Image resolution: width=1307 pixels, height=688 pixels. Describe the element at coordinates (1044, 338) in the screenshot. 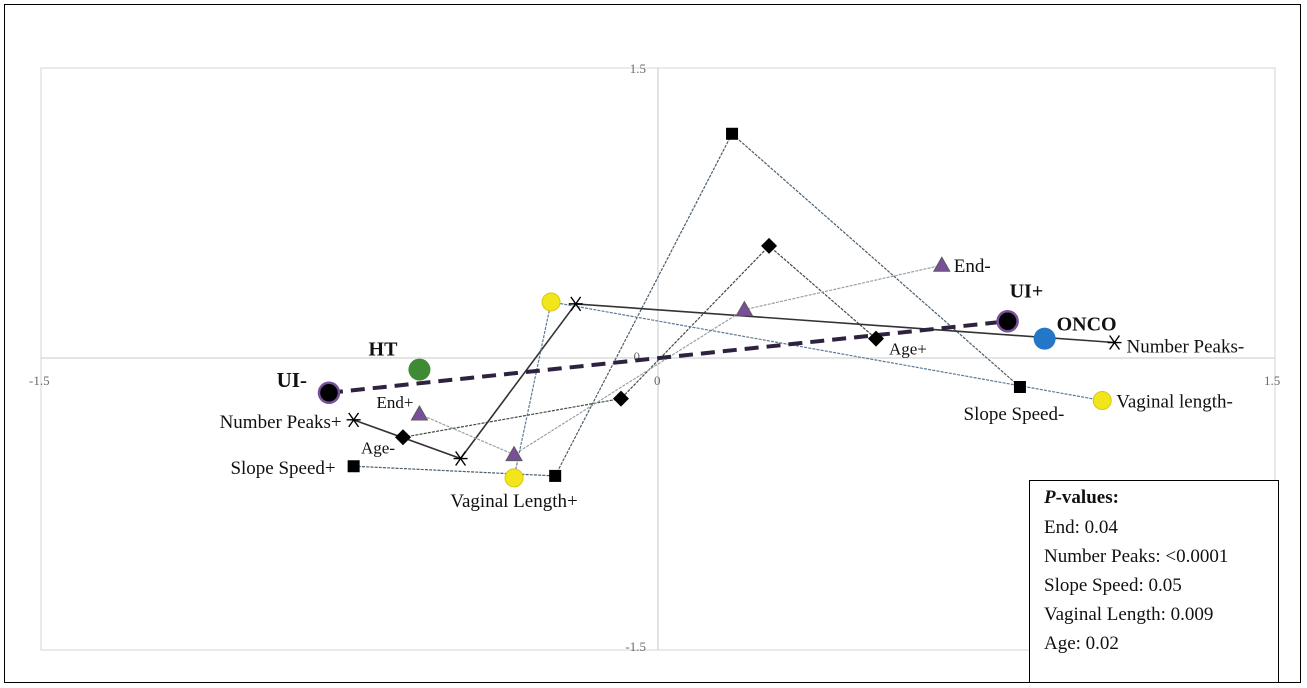

I see `group-onco-marker` at that location.